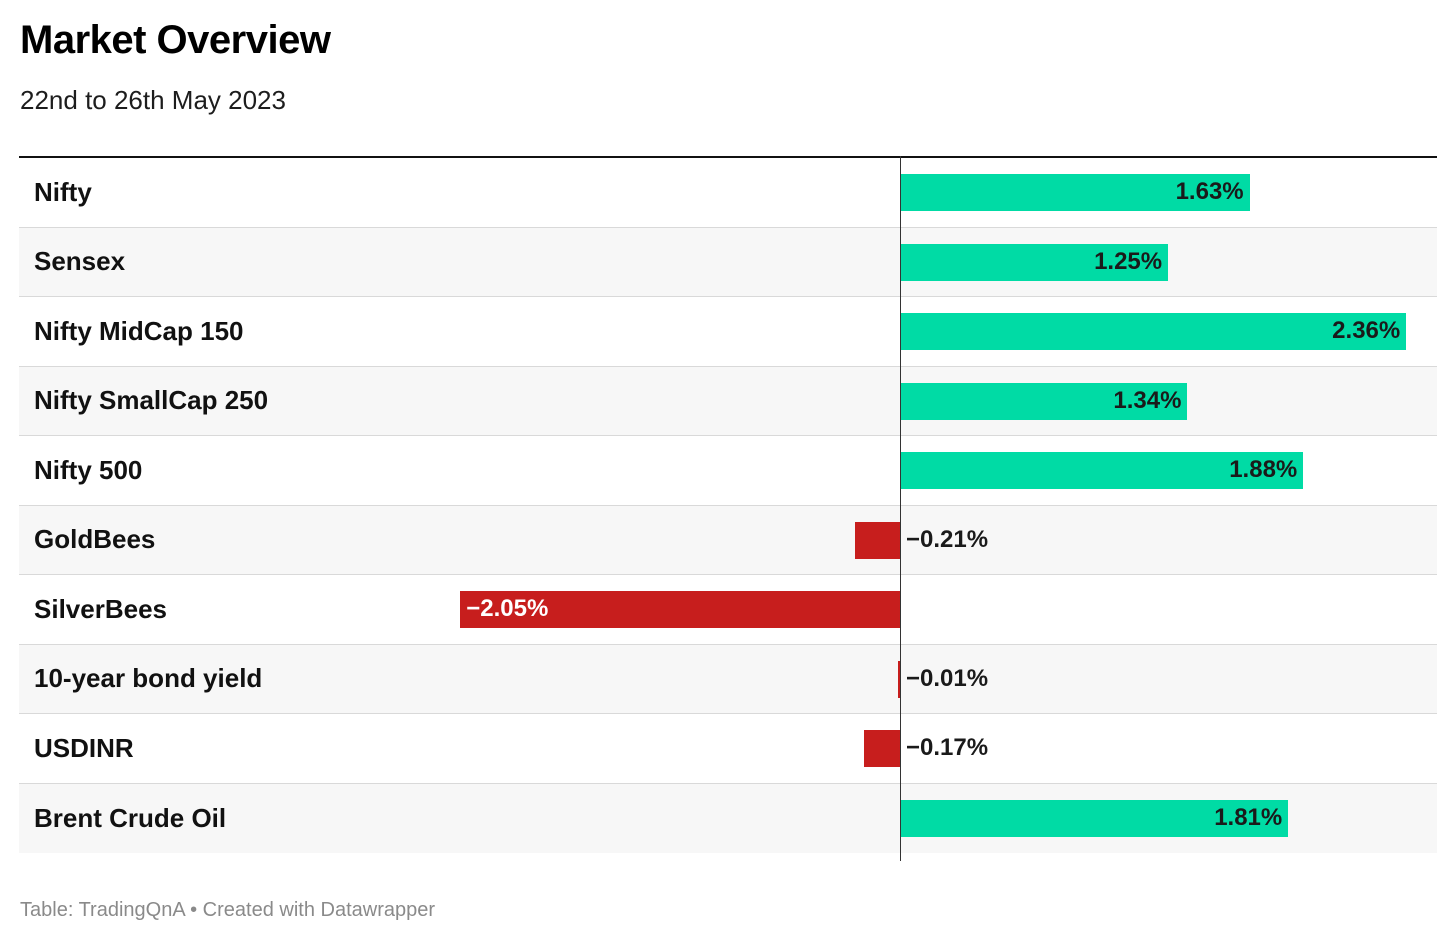  I want to click on table-row: SilverBees −2.05%, so click(728, 610).